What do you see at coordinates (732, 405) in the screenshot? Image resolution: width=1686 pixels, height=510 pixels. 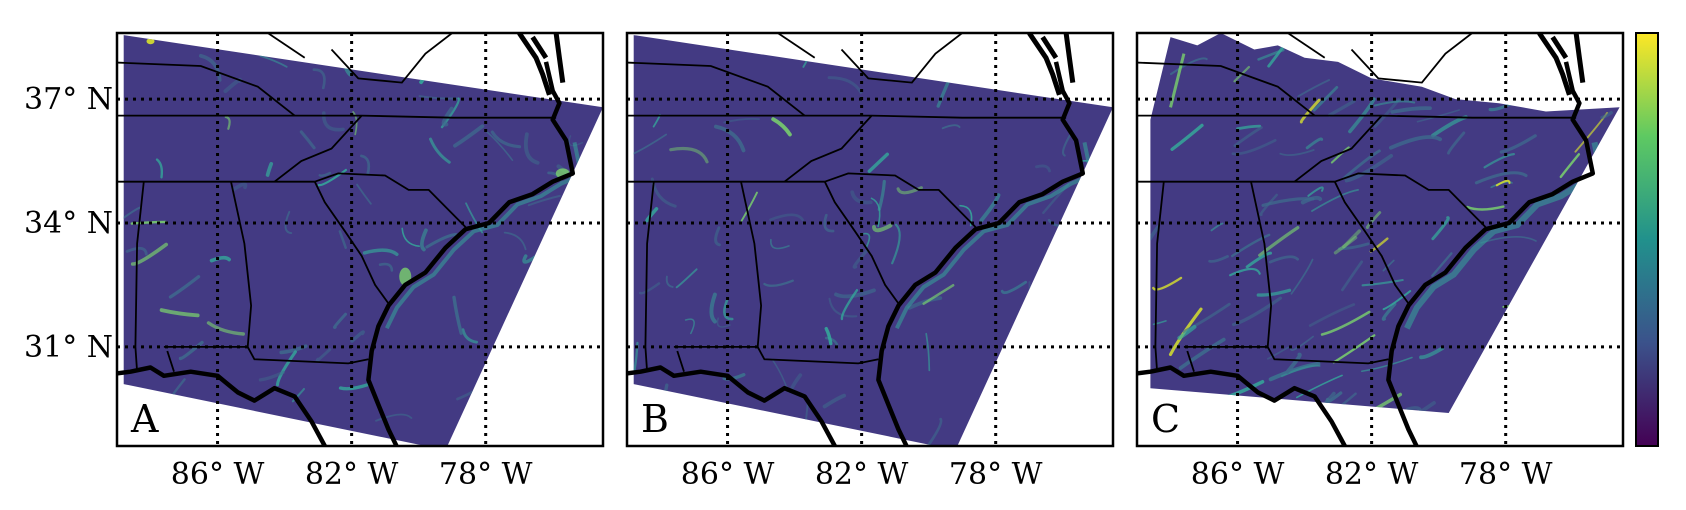 I see `gulf-coastline` at bounding box center [732, 405].